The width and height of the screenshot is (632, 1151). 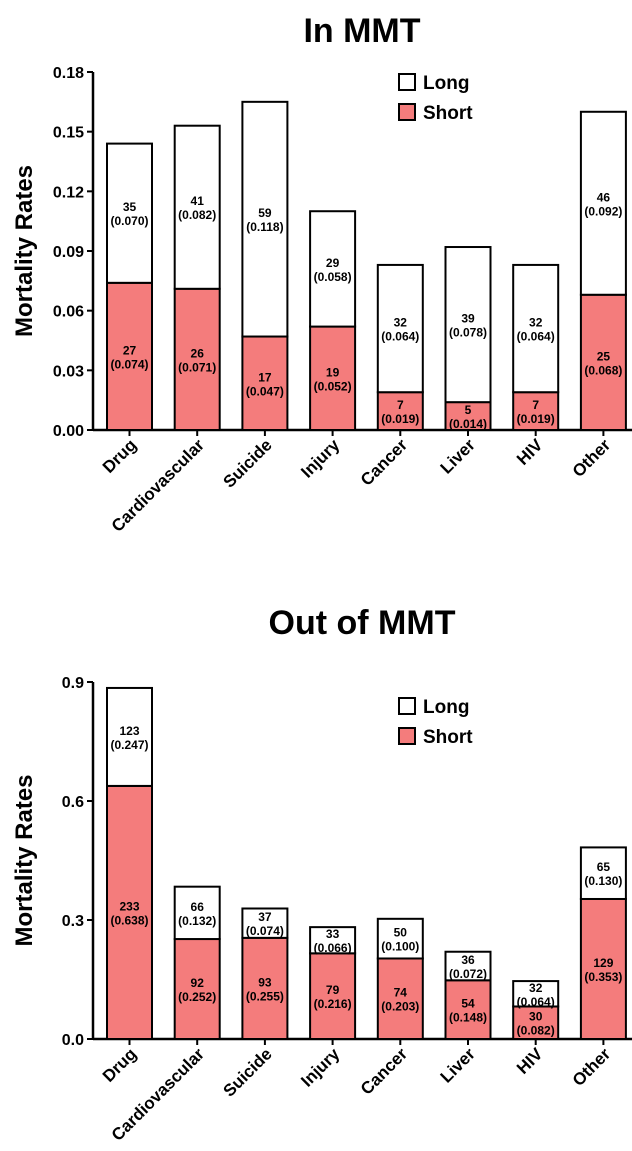 I want to click on data-label-short-count: 79, so click(x=333, y=990).